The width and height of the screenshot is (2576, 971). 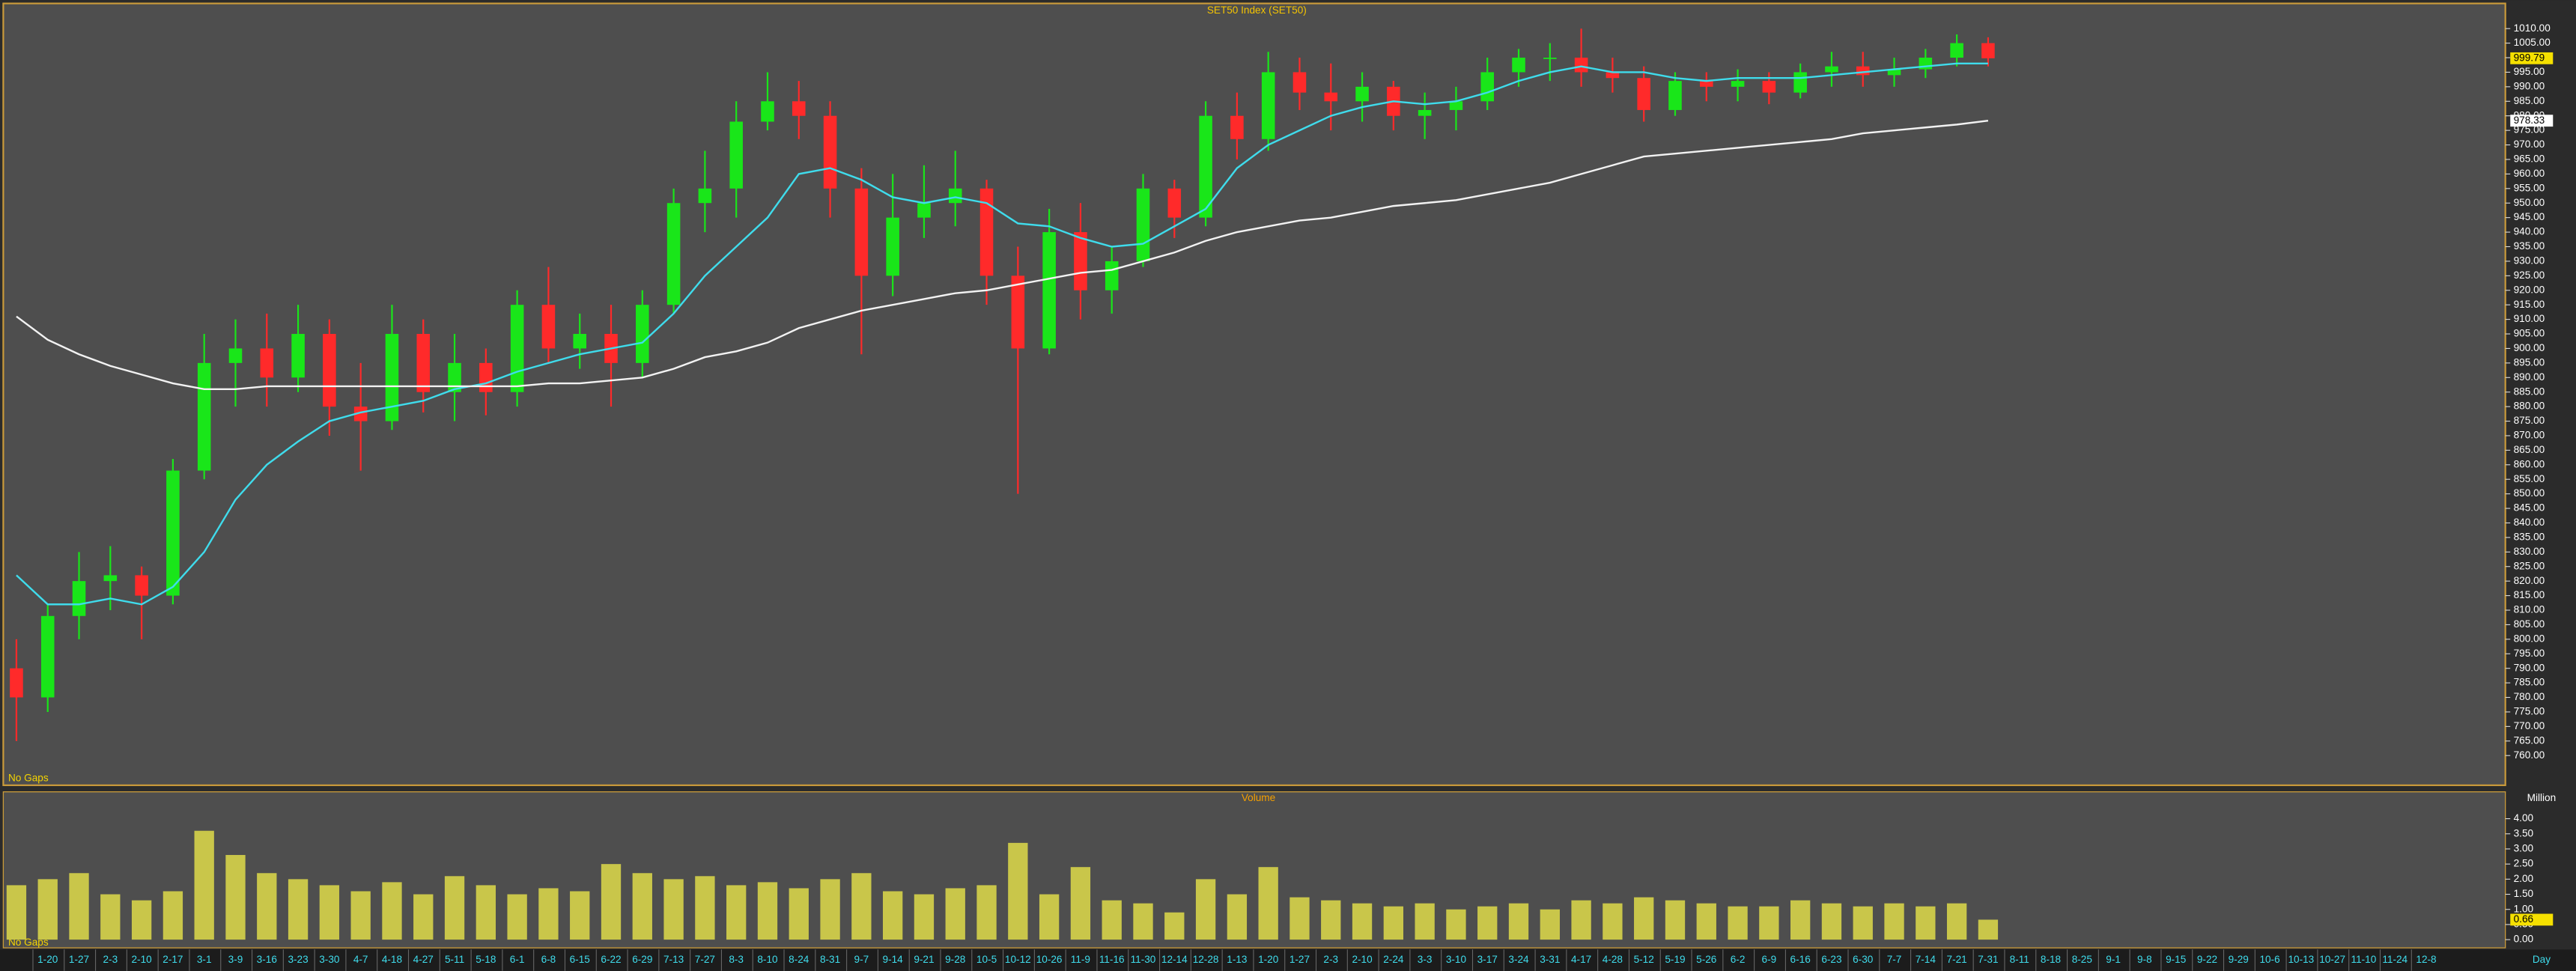 I want to click on x-tick-label: 4-17, so click(x=1581, y=959).